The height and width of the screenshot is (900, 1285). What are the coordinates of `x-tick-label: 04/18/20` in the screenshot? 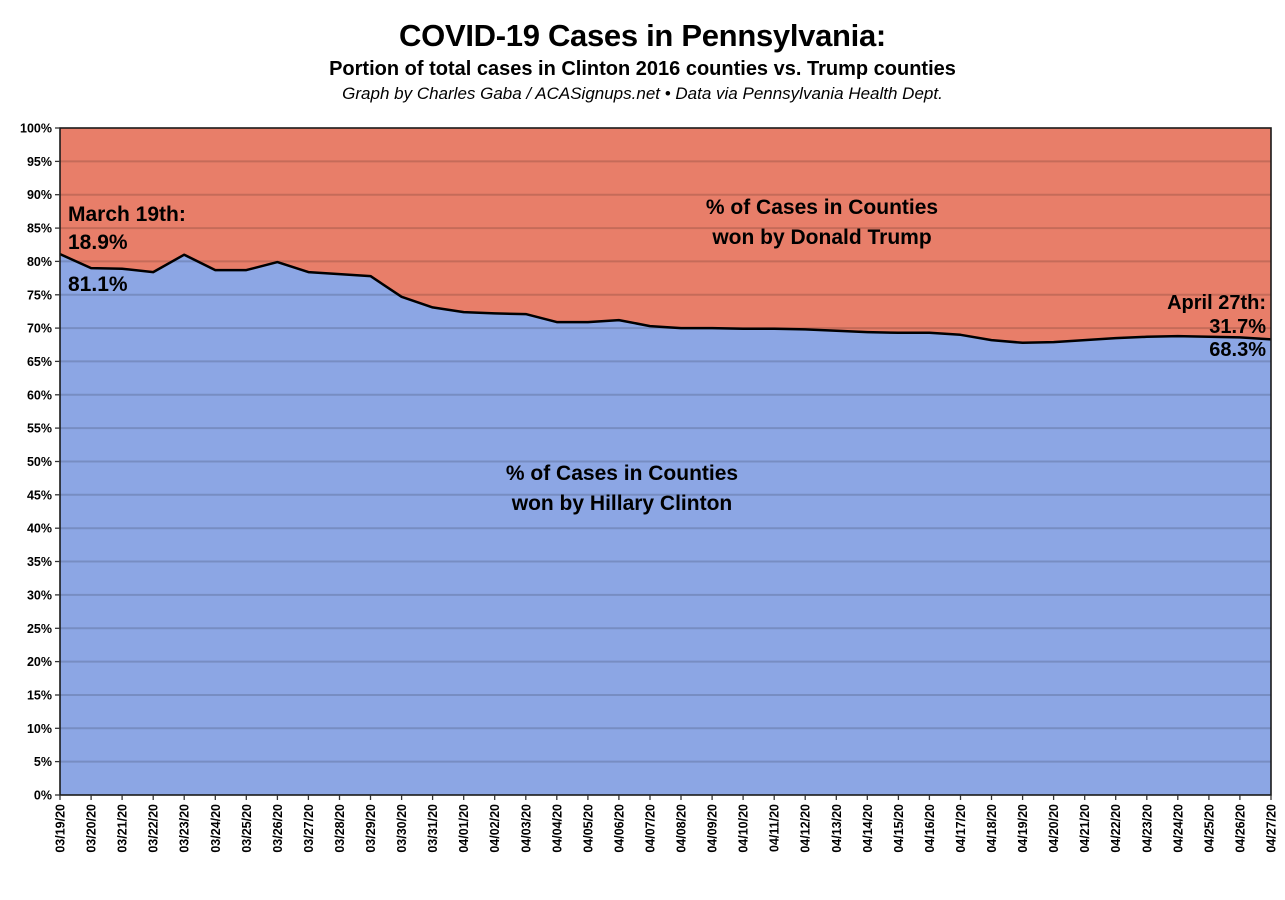 It's located at (992, 828).